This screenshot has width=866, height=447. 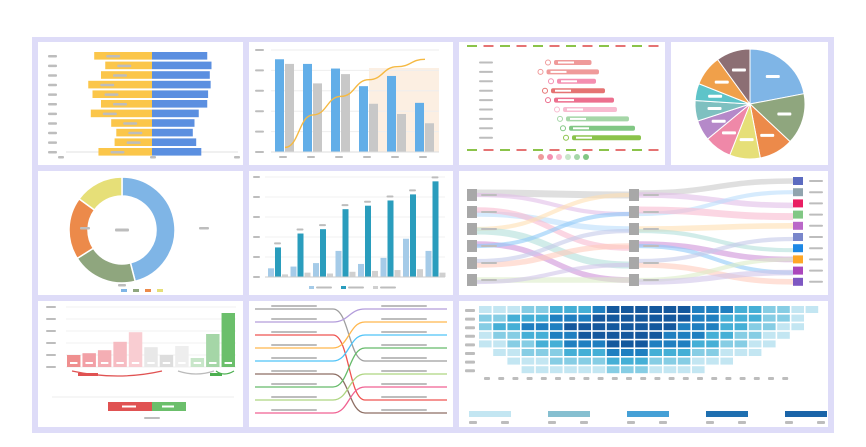 I want to click on grouped-bar-line-chart-panel, so click(x=351, y=103).